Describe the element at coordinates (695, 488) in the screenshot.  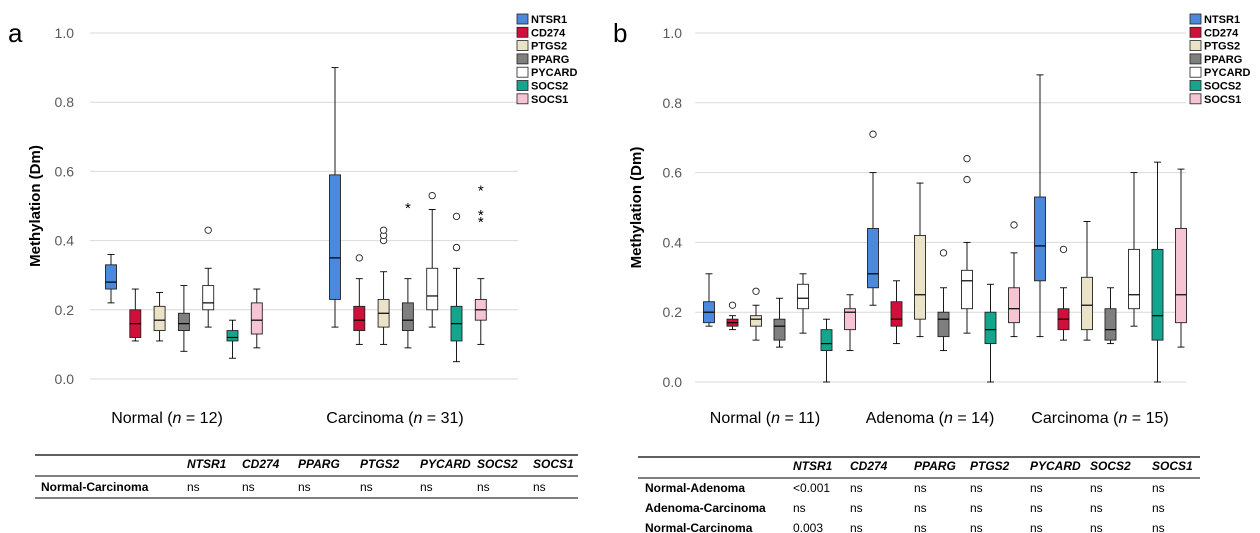
I see `table-row-label: Normal-Adenoma` at that location.